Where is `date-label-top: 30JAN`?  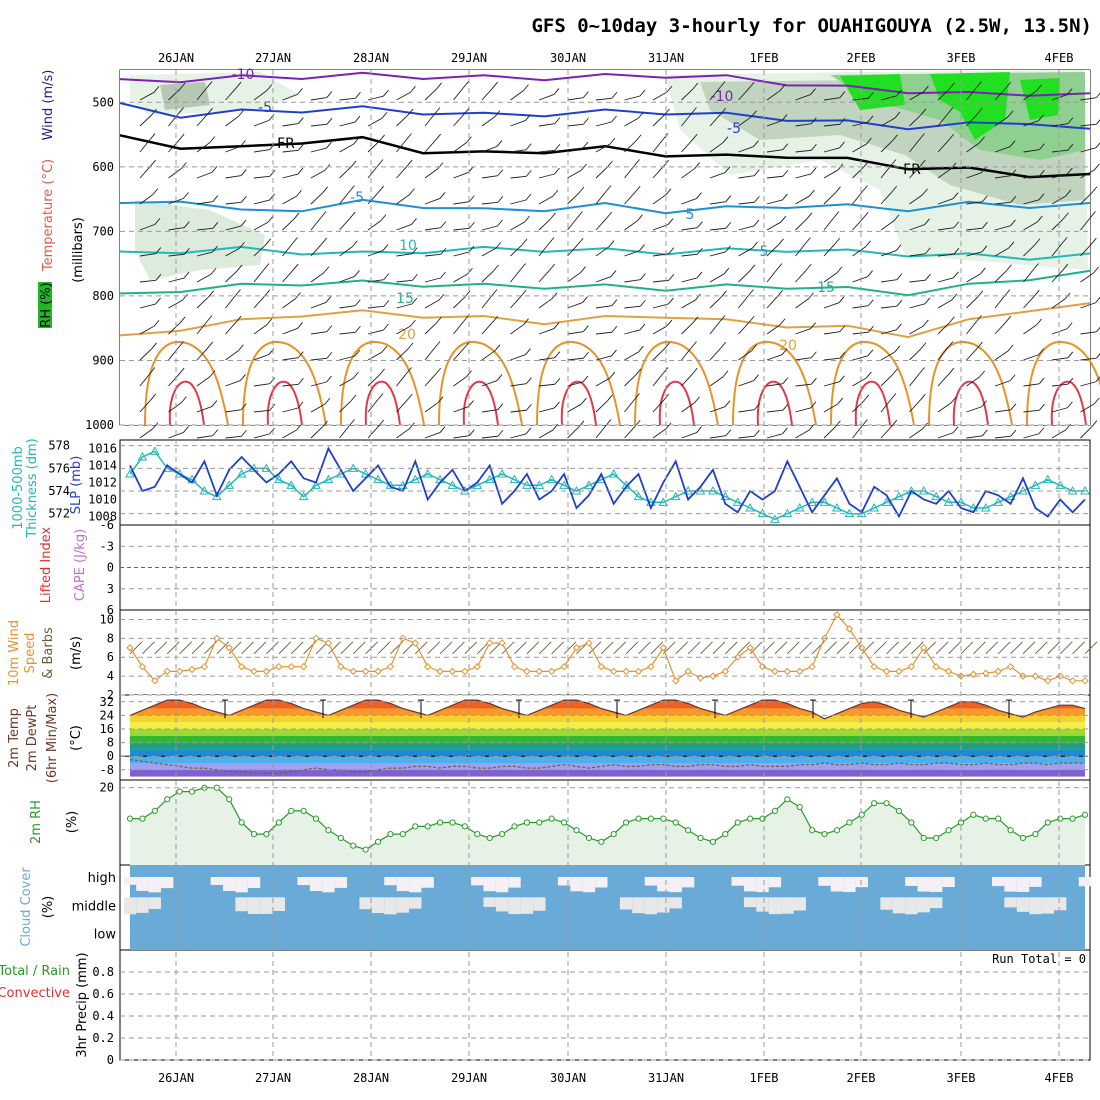
date-label-top: 30JAN is located at coordinates (568, 58).